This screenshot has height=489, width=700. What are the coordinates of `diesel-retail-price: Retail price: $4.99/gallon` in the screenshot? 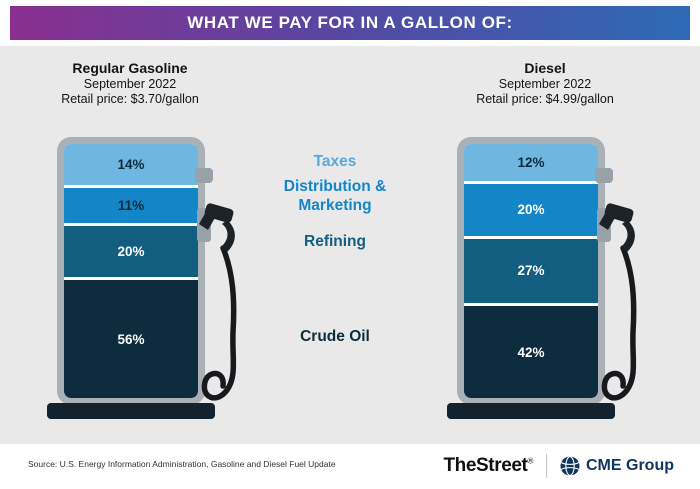 It's located at (545, 99).